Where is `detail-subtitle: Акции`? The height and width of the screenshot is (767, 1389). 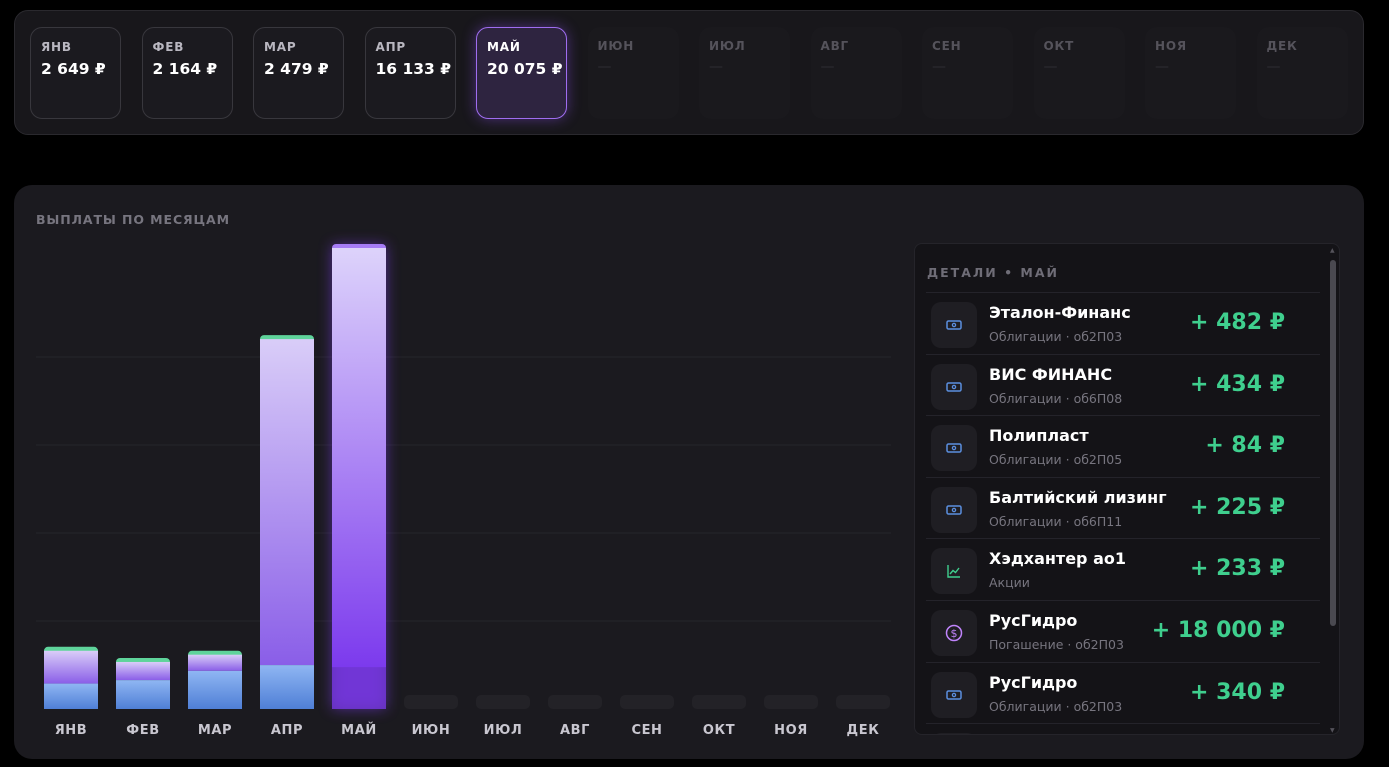 detail-subtitle: Акции is located at coordinates (1009, 583).